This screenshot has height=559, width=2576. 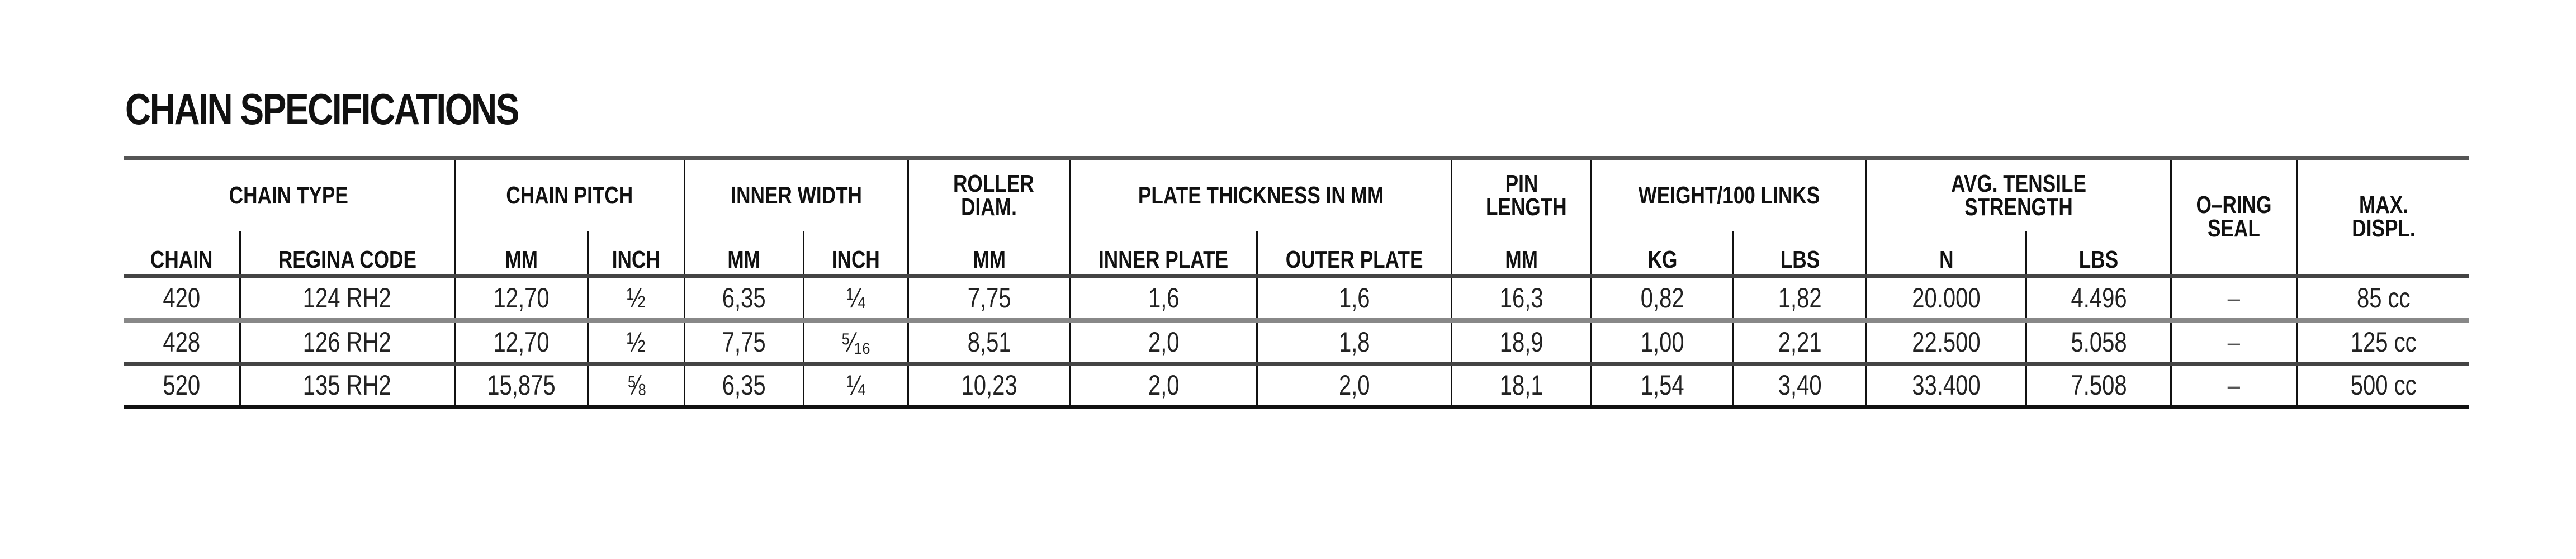 What do you see at coordinates (182, 255) in the screenshot?
I see `subheader-chain: CHAIN` at bounding box center [182, 255].